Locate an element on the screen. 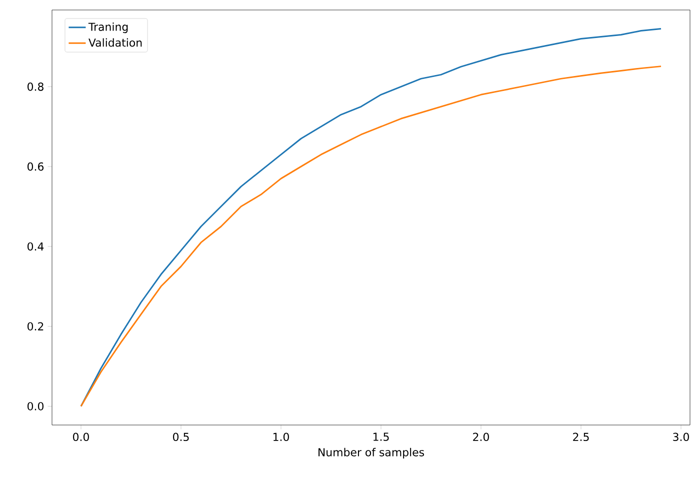  x-tick-label: 2.0 is located at coordinates (481, 437).